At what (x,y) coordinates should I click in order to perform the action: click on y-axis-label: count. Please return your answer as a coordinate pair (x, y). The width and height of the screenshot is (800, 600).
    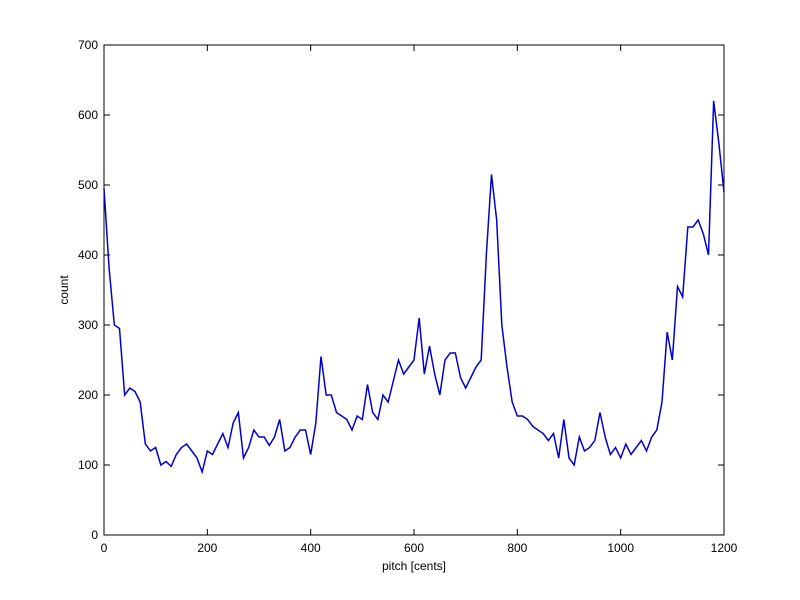
    Looking at the image, I should click on (64, 290).